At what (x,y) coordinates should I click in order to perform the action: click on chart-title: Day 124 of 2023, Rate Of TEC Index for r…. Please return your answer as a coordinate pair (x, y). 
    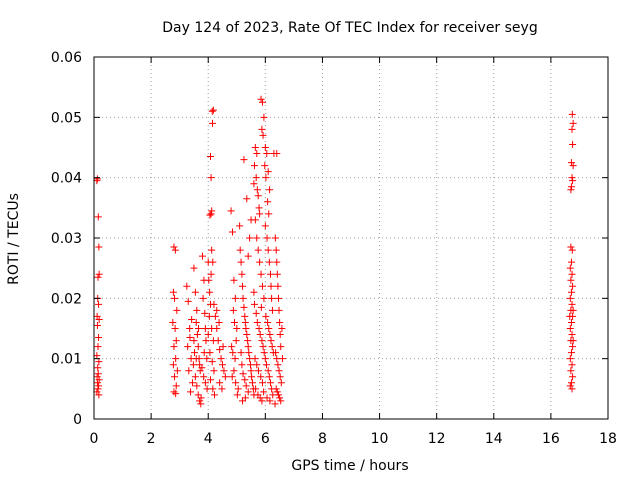
    Looking at the image, I should click on (349, 28).